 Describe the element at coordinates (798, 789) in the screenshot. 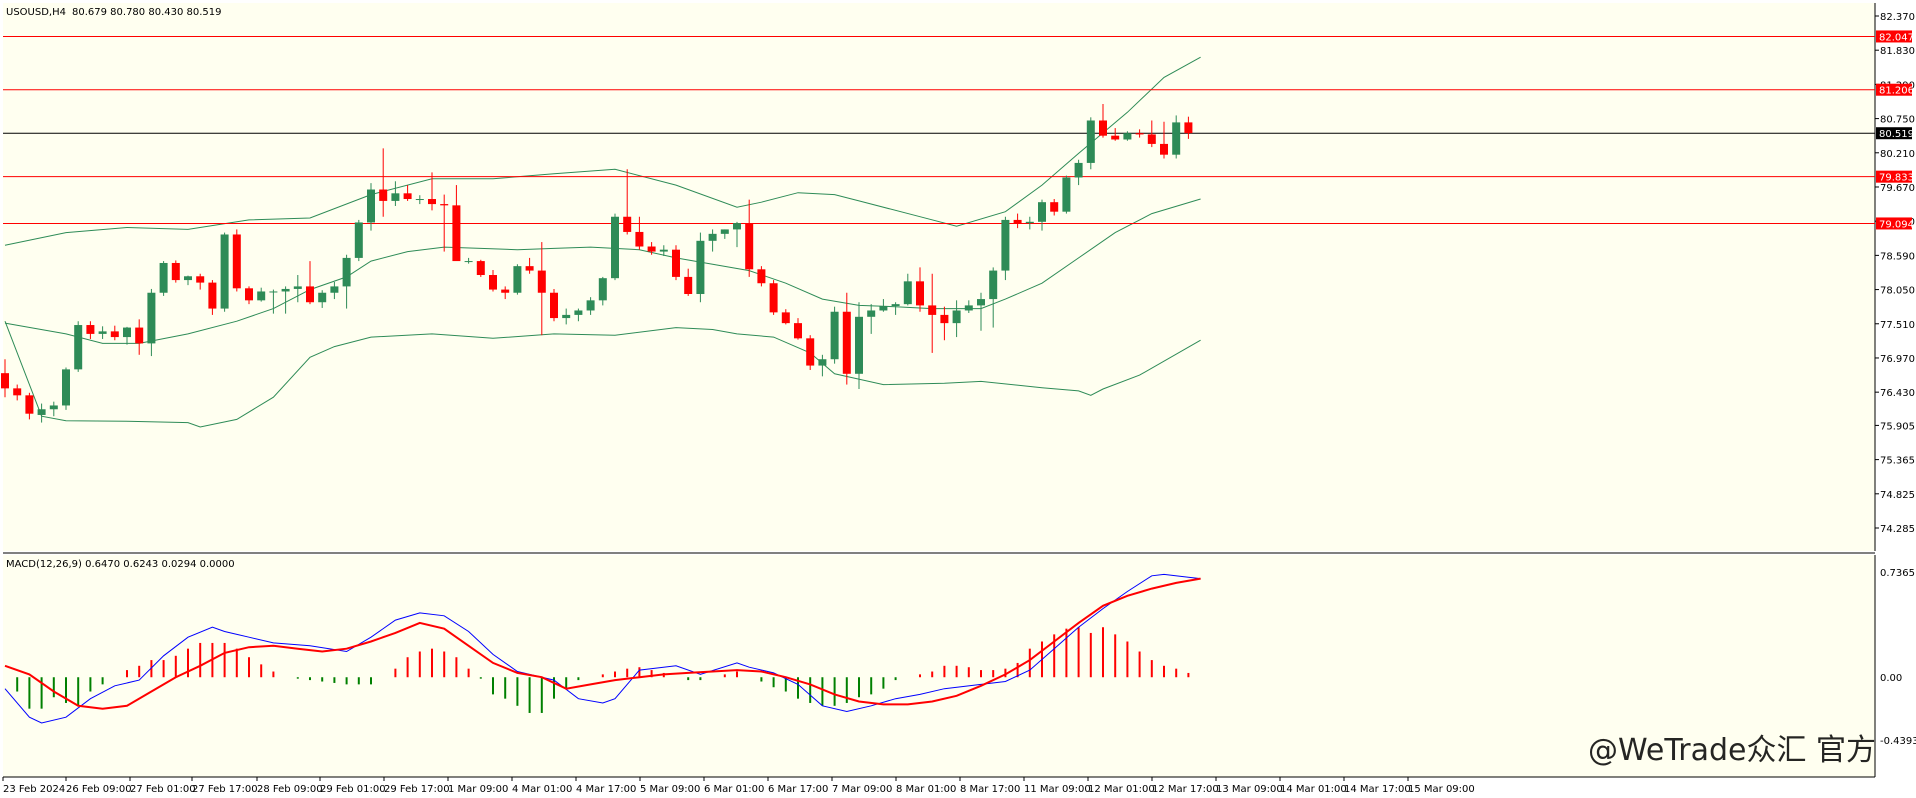

I see `time-tick-label: 6 Mar 17:00` at that location.